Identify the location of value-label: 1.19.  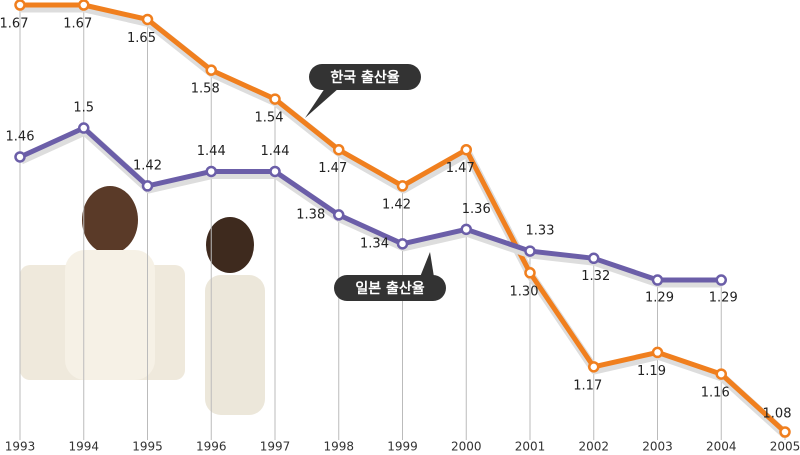
(651, 371).